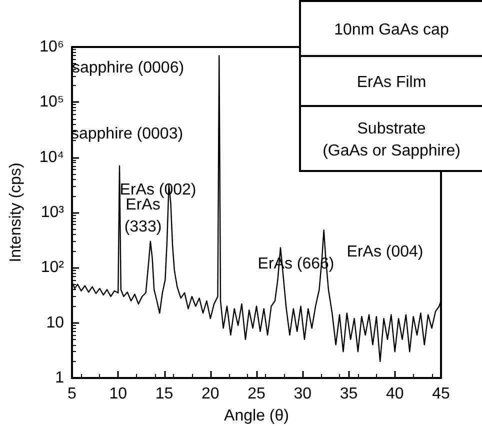 The height and width of the screenshot is (436, 482). What do you see at coordinates (395, 394) in the screenshot?
I see `x-tick-label: 40` at bounding box center [395, 394].